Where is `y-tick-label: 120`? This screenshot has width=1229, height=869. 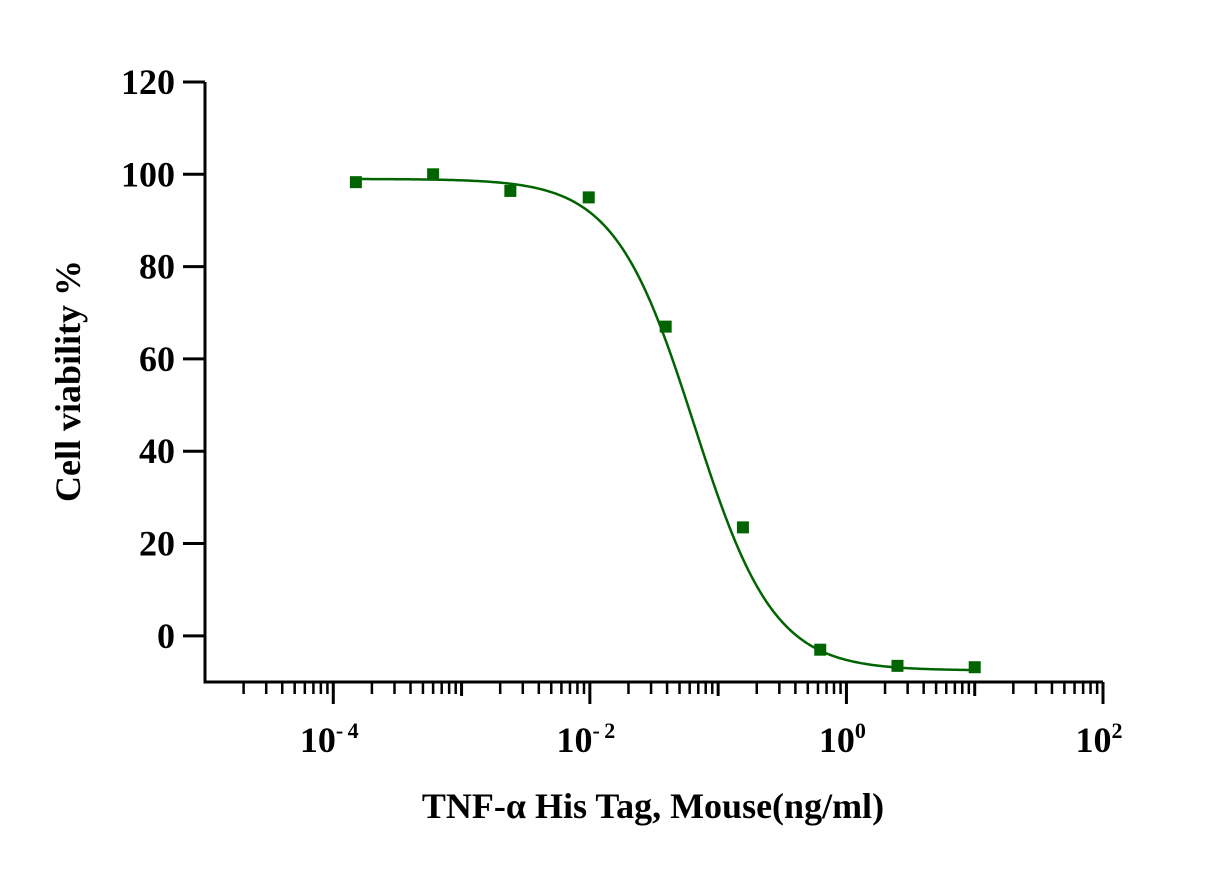
y-tick-label: 120 is located at coordinates (148, 82).